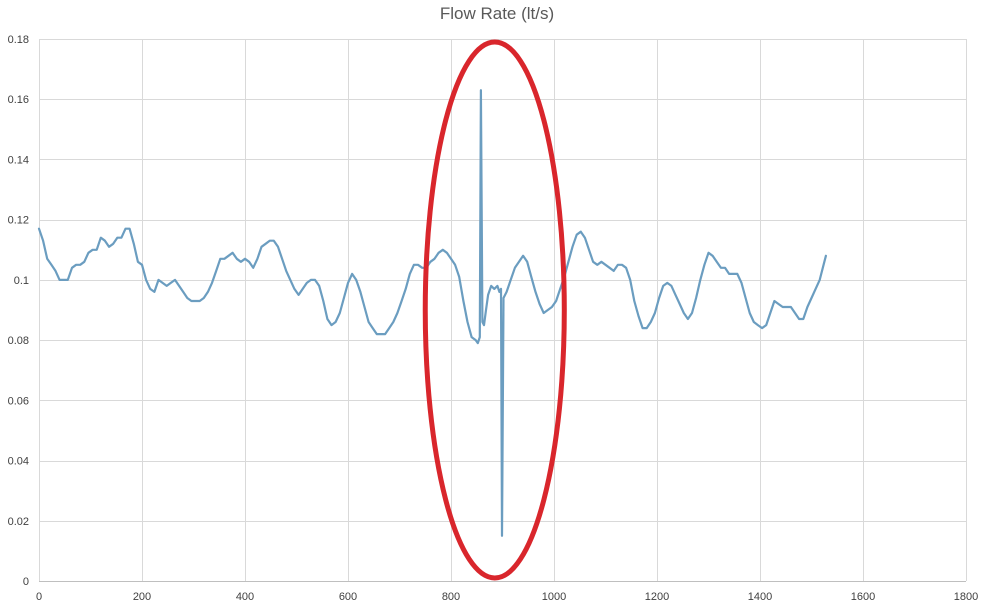 The height and width of the screenshot is (611, 985). I want to click on x-tick-label: 1400, so click(760, 597).